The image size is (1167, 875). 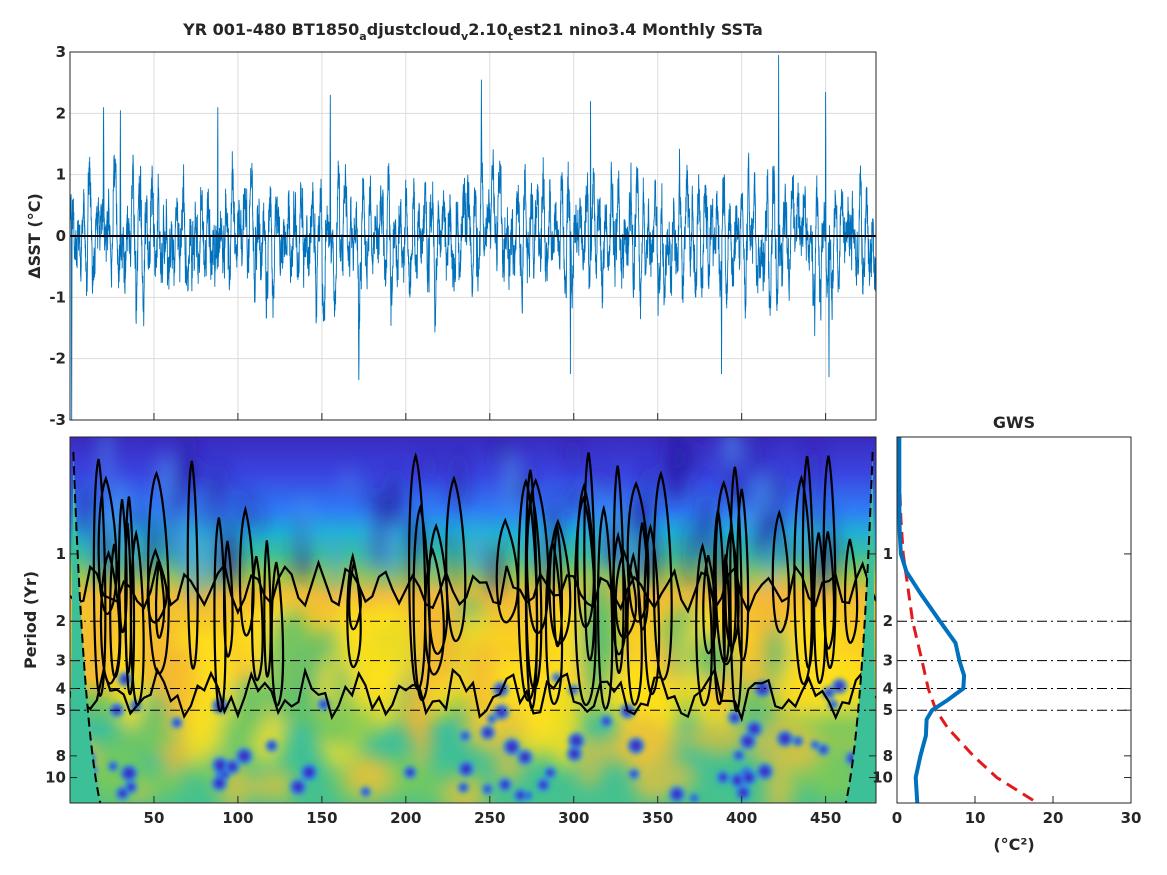 What do you see at coordinates (888, 710) in the screenshot?
I see `gws-ytick-label: 5` at bounding box center [888, 710].